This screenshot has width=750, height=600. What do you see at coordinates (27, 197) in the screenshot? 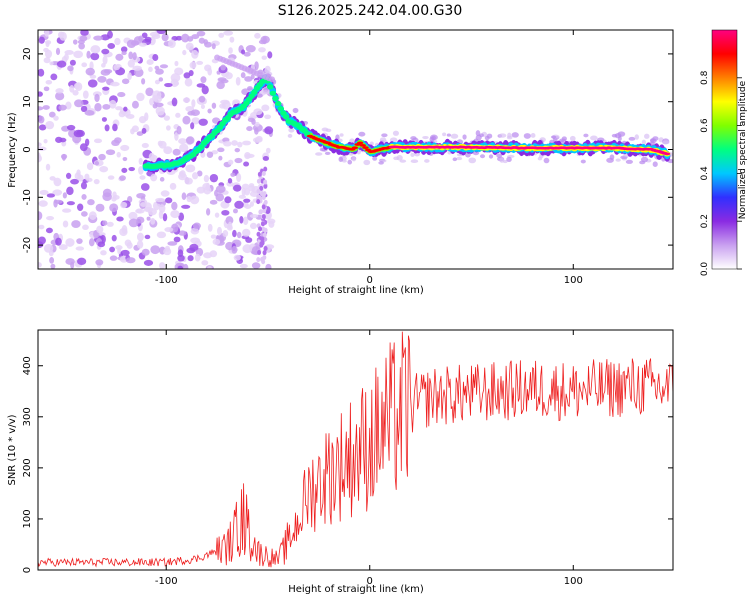
I see `spectrogram-y-tick-label: -10` at bounding box center [27, 197].